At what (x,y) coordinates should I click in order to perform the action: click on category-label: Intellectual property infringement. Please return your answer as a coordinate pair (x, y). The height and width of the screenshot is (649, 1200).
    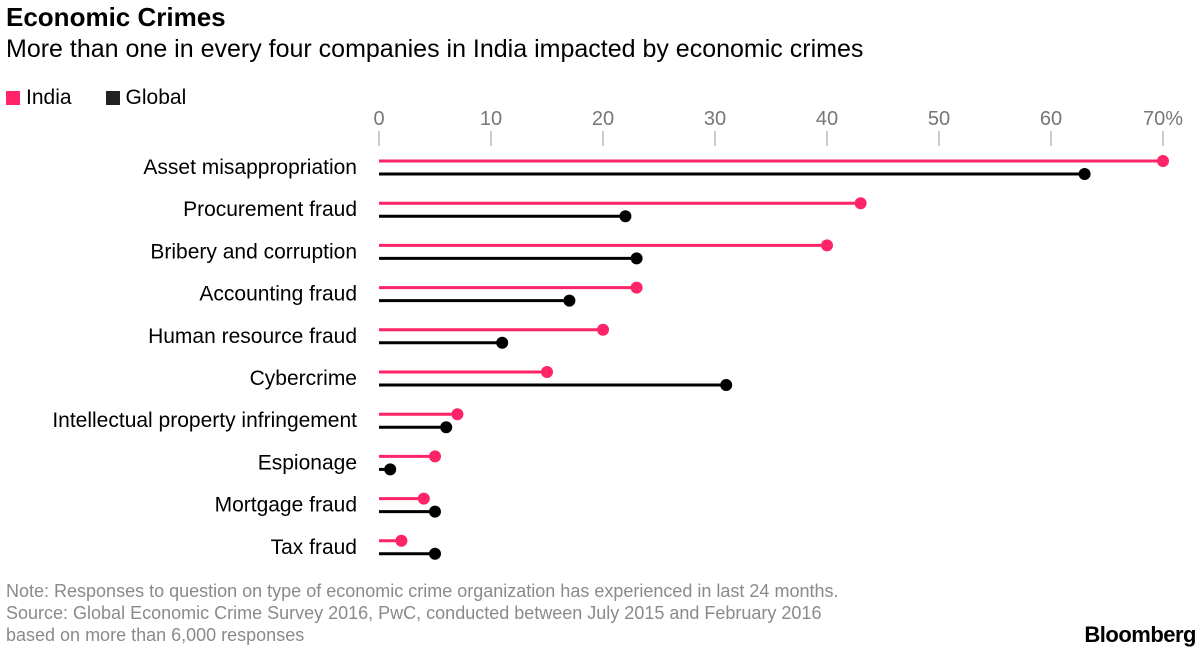
    Looking at the image, I should click on (204, 420).